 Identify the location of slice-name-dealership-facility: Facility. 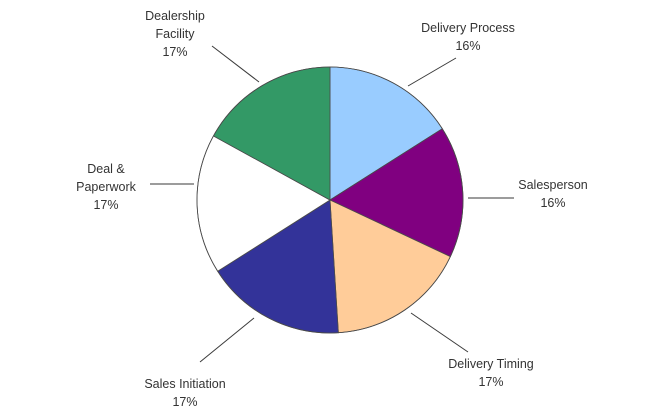
(176, 34).